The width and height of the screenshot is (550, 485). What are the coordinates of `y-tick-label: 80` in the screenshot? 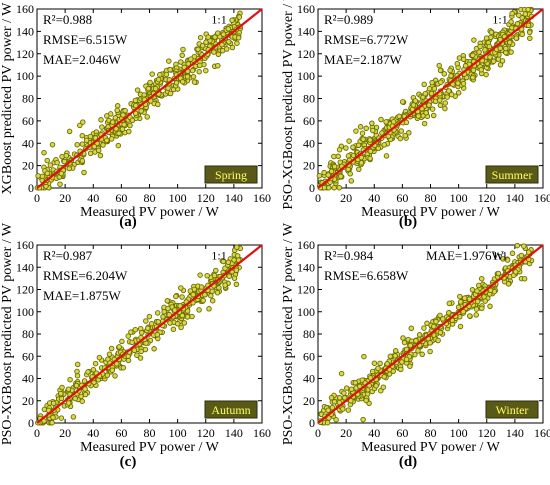 It's located at (28, 334).